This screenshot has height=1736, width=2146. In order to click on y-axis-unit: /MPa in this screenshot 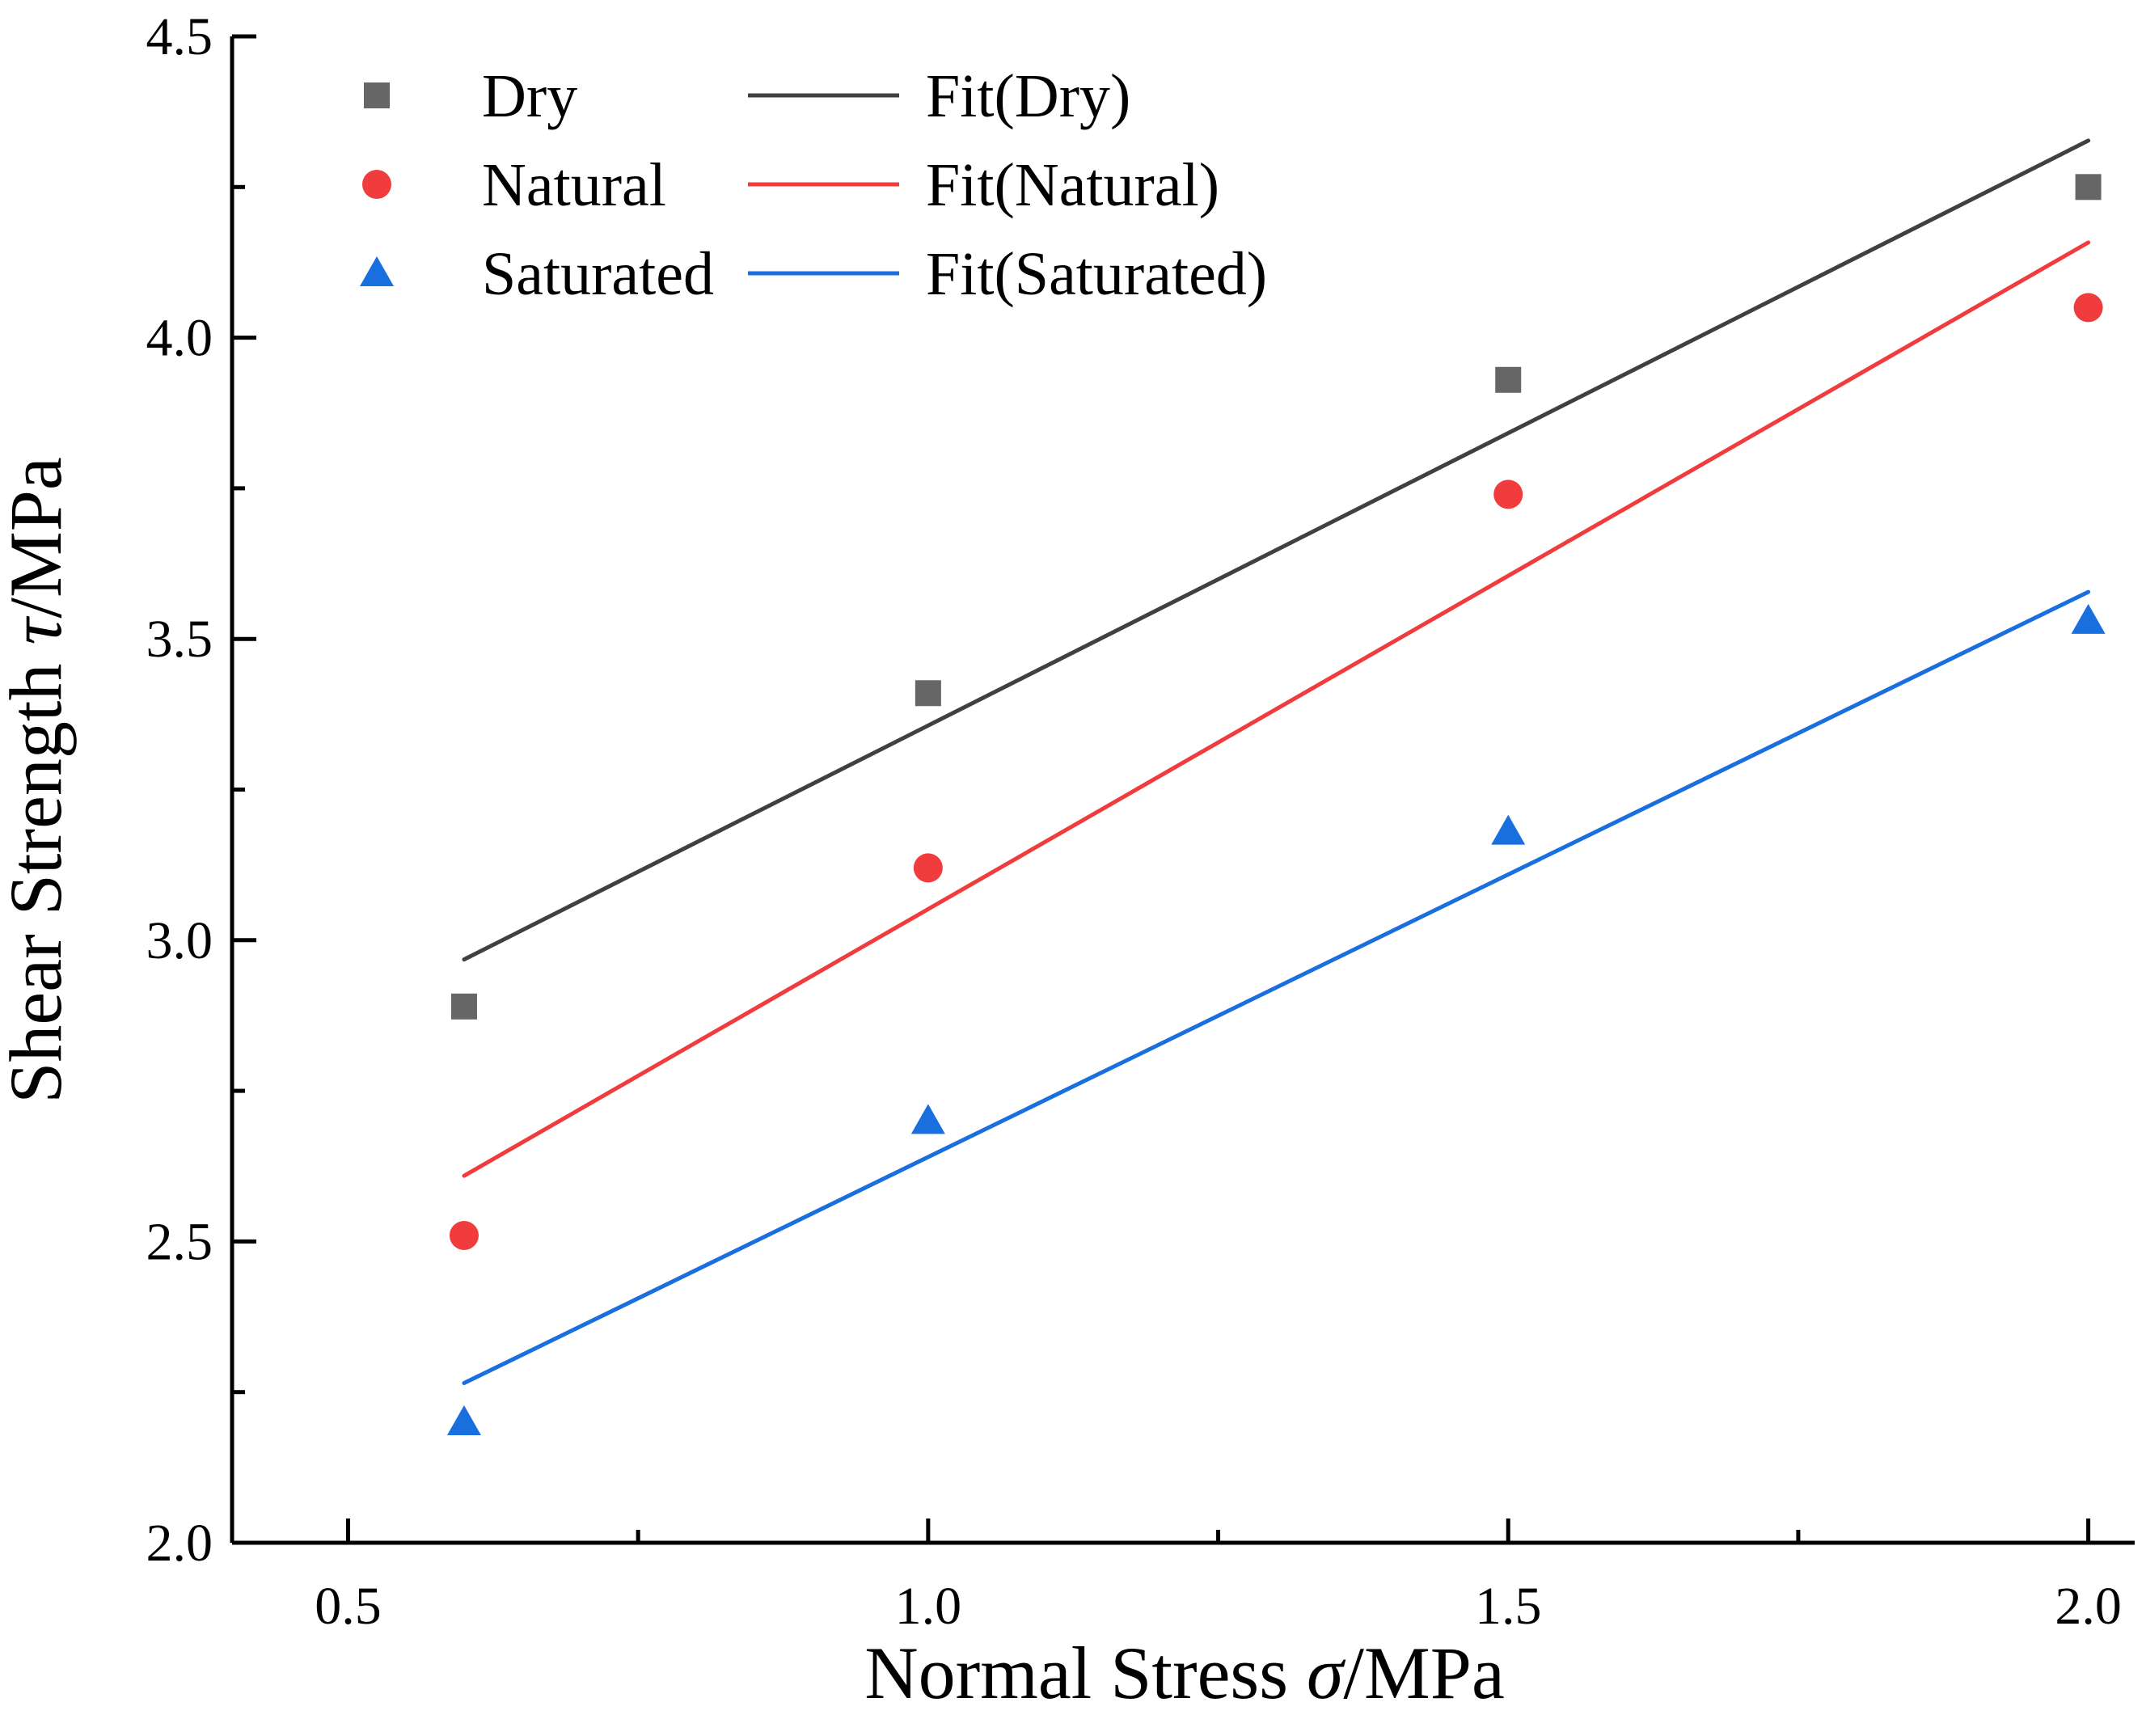, I will do `click(38, 537)`.